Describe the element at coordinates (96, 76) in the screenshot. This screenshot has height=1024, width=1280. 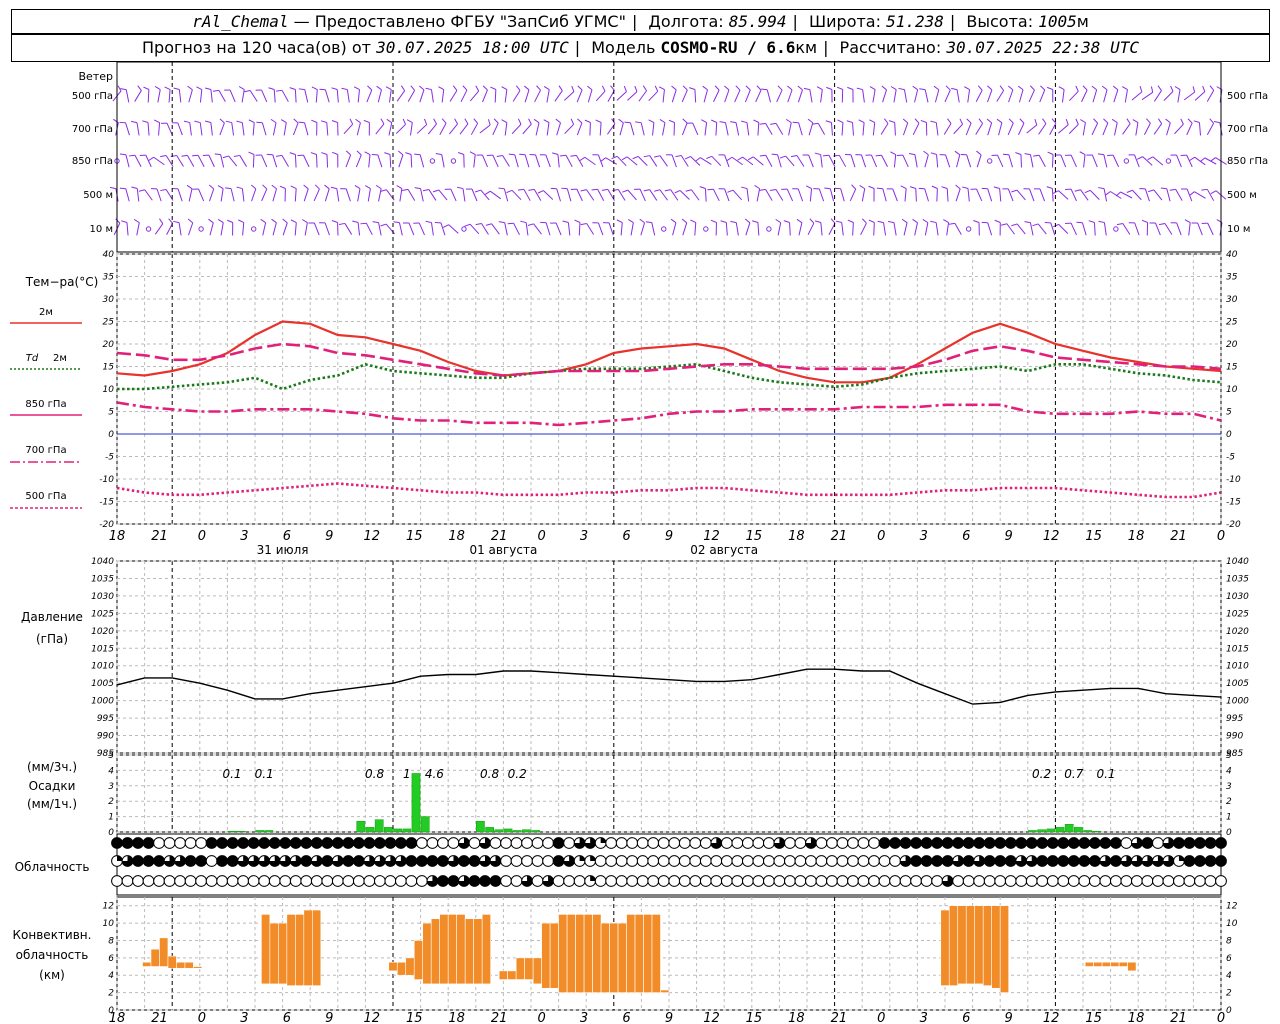
I see `wind-title: Ветер` at that location.